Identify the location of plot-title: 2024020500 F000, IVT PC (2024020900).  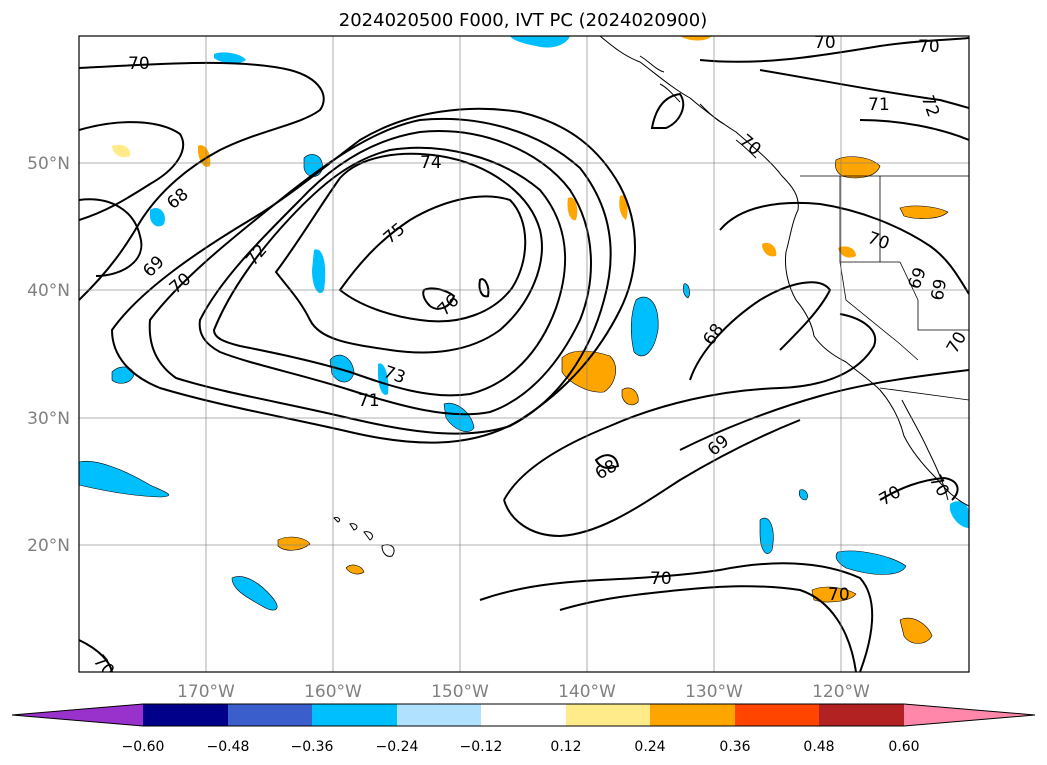
(523, 20).